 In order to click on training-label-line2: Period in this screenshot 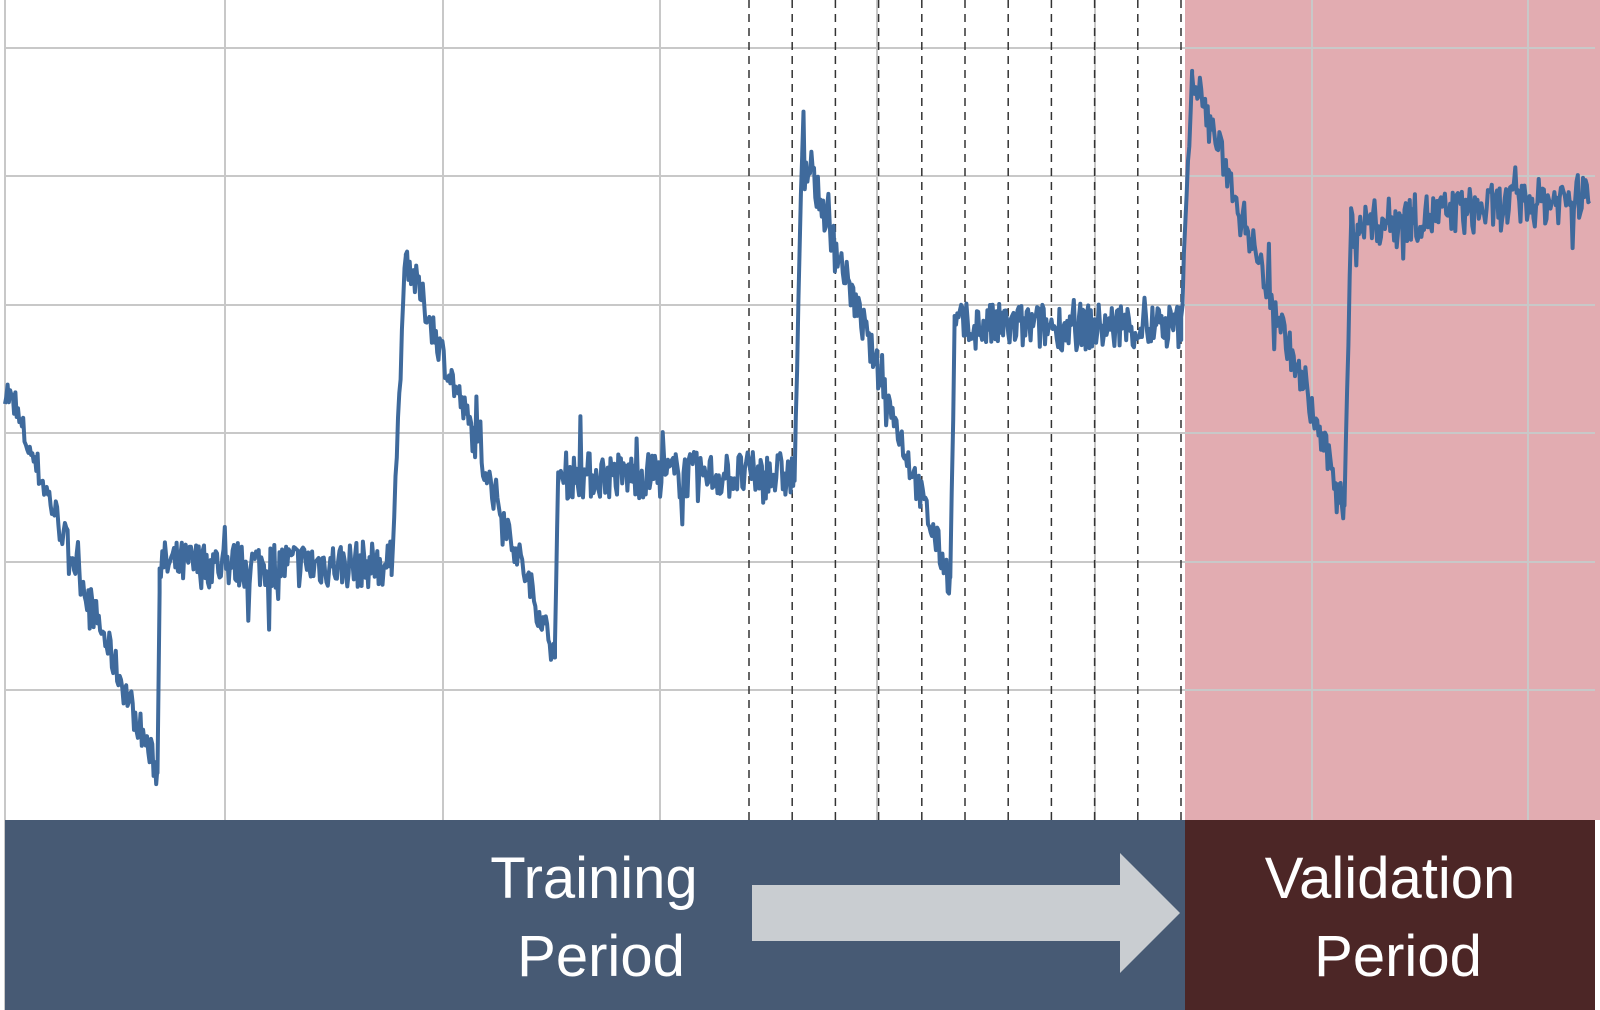, I will do `click(601, 956)`.